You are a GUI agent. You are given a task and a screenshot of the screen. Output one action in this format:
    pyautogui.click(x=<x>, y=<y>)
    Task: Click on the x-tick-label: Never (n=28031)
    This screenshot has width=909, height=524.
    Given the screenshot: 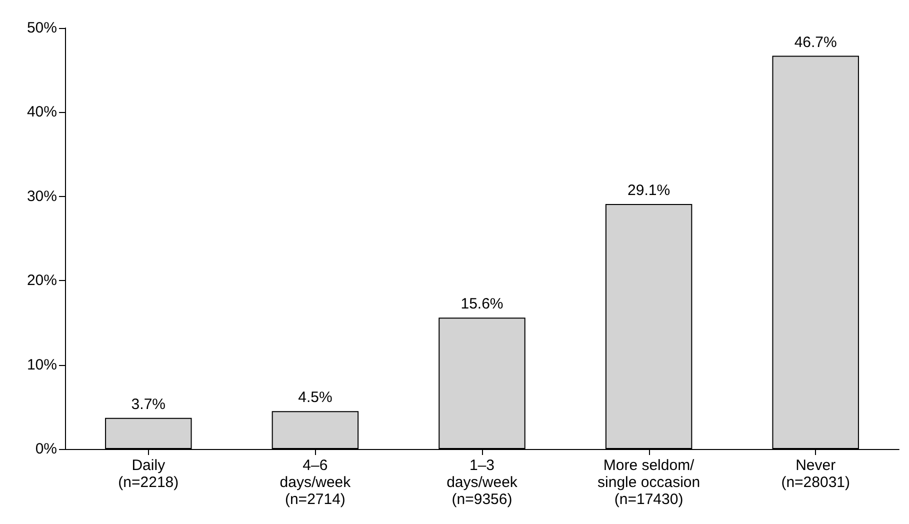 What is the action you would take?
    pyautogui.click(x=815, y=474)
    